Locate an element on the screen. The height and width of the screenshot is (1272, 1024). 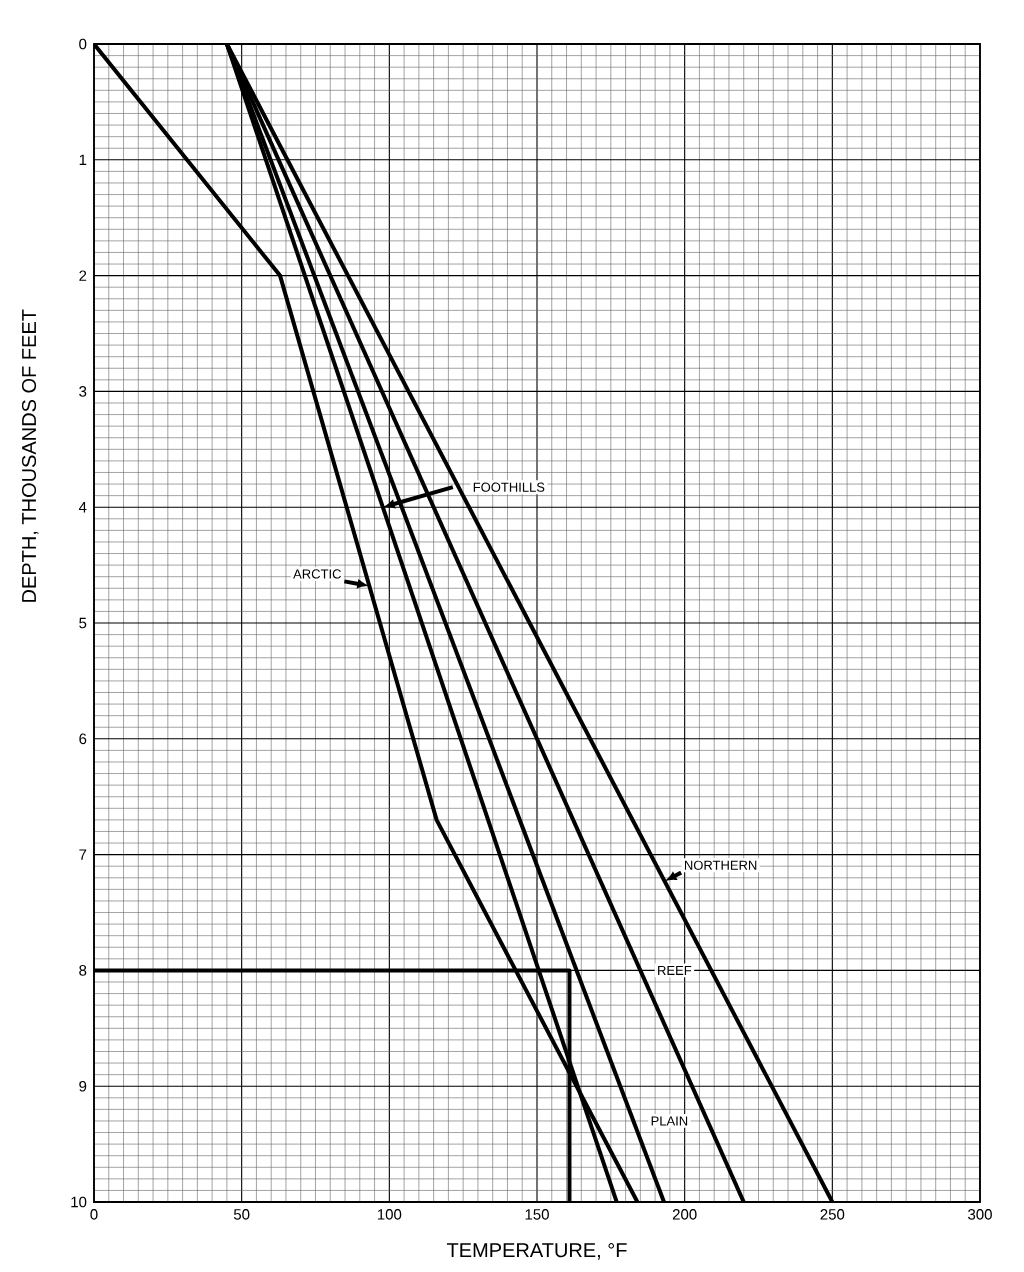
x-axis-title: TEMPERATURE, °F is located at coordinates (536, 1251).